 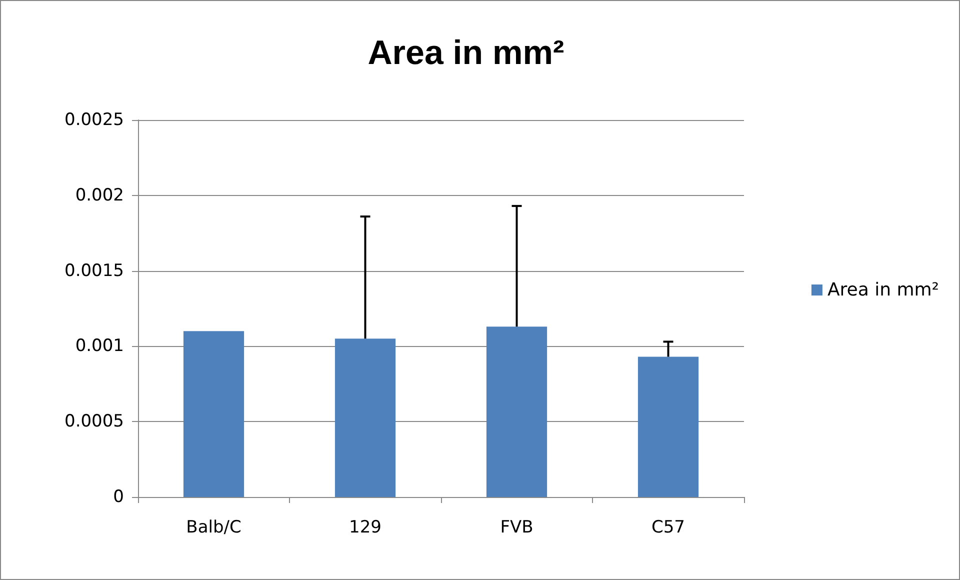 I want to click on legend-label: Area in mm², so click(x=883, y=290).